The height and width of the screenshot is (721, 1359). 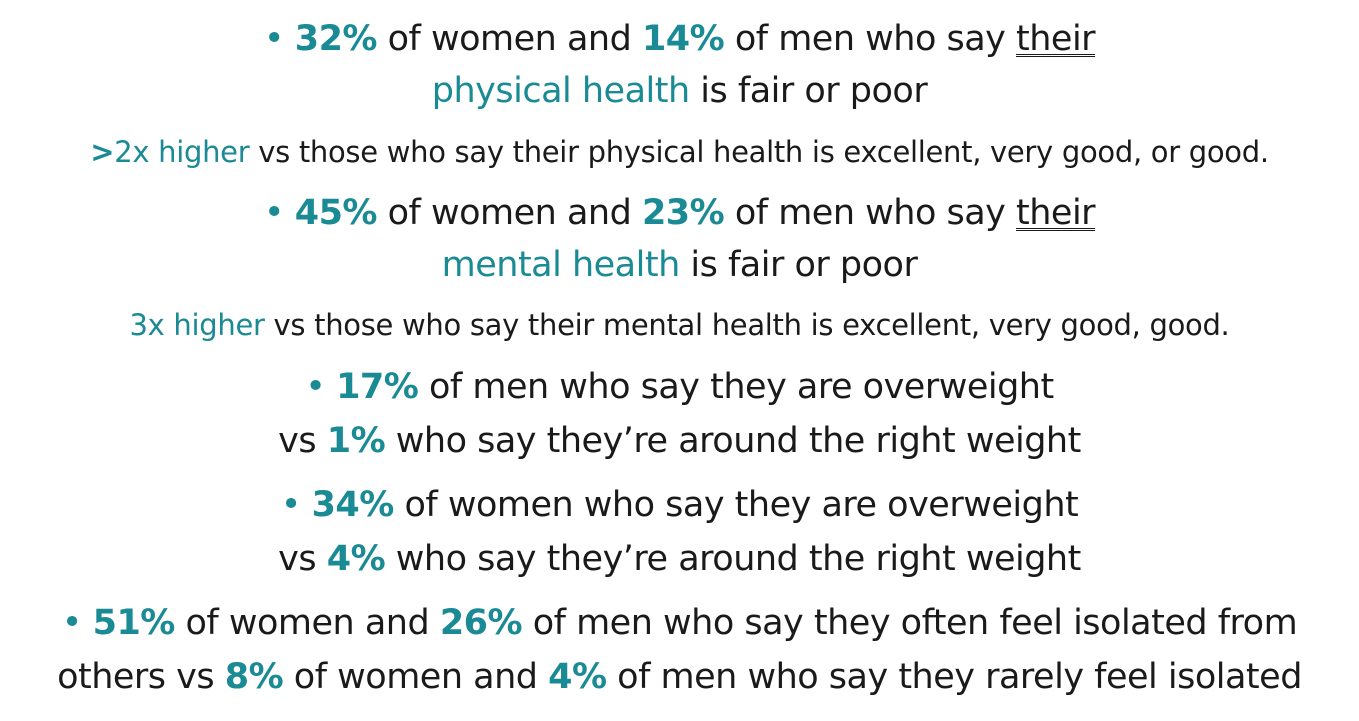 I want to click on stat-value: 34%, so click(x=353, y=505).